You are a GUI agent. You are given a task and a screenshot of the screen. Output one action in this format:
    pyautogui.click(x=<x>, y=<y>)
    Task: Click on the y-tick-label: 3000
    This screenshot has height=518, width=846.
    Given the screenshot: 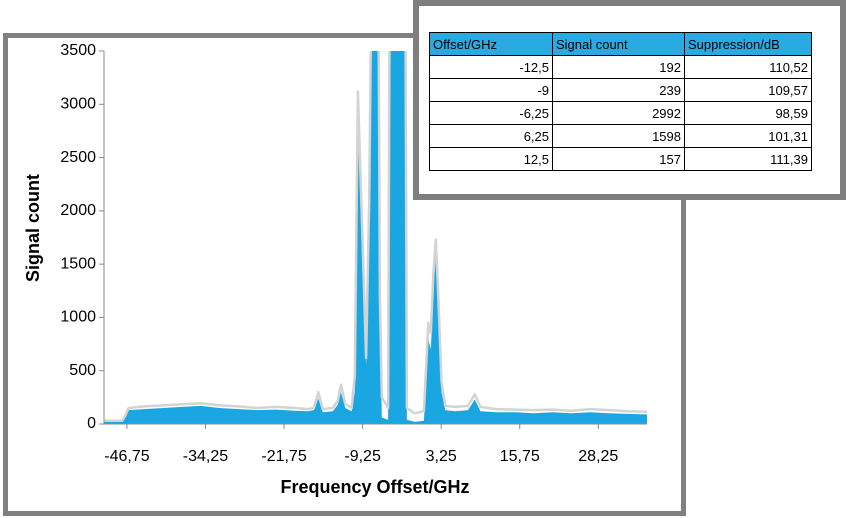 What is the action you would take?
    pyautogui.click(x=78, y=104)
    